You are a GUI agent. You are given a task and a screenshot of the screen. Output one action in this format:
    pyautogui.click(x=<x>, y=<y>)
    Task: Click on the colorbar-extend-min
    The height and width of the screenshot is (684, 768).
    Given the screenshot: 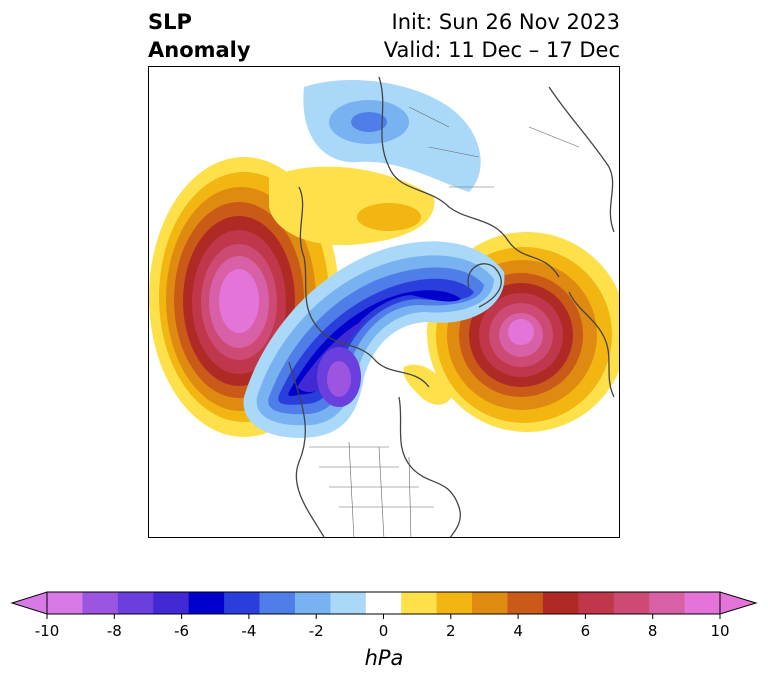 What is the action you would take?
    pyautogui.click(x=29, y=603)
    